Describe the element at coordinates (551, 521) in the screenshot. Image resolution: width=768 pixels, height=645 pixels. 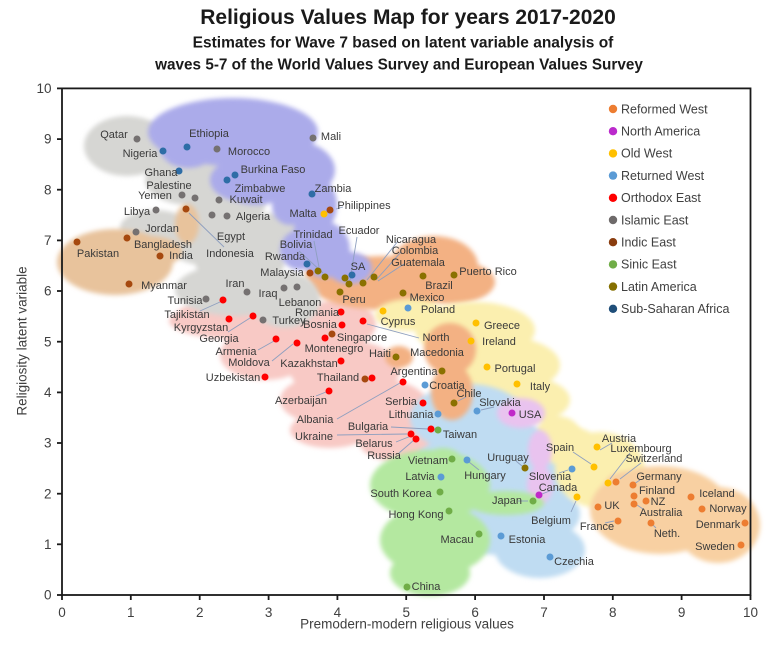
I see `svg-text: Belgium` at that location.